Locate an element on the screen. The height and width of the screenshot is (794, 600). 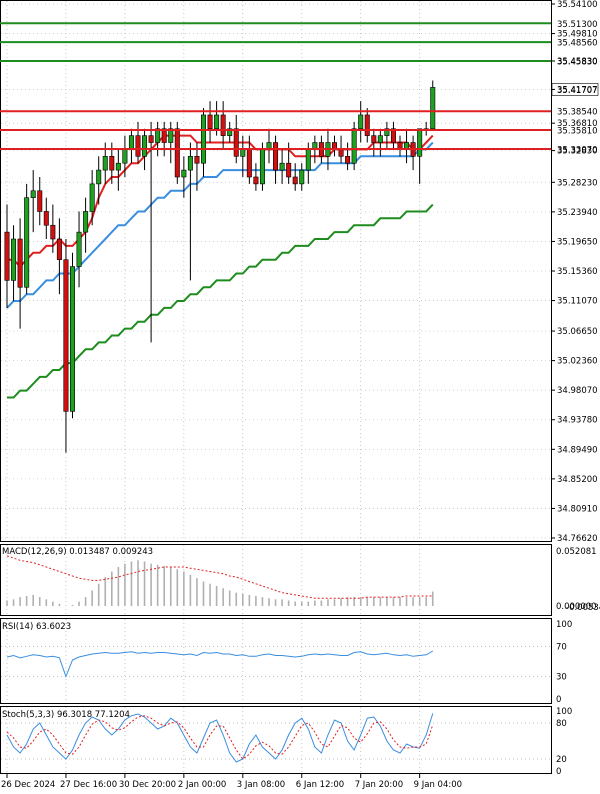
macd-tick-label: 0.000000 is located at coordinates (576, 607).